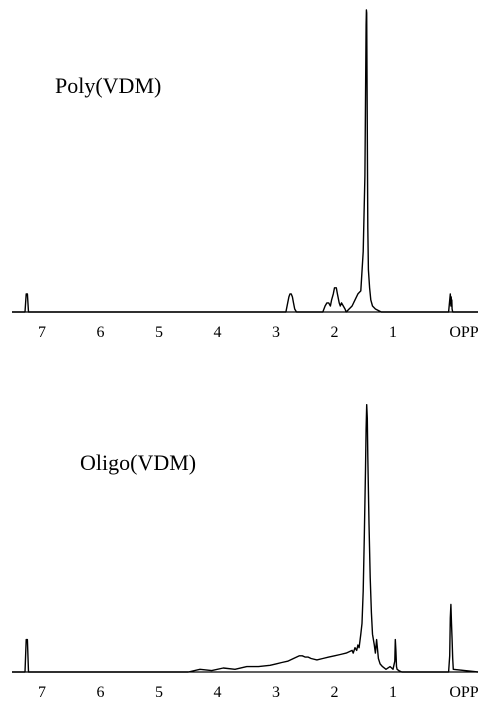 The height and width of the screenshot is (703, 483). Describe the element at coordinates (108, 85) in the screenshot. I see `poly-vdm-title: Poly(VDM)` at that location.